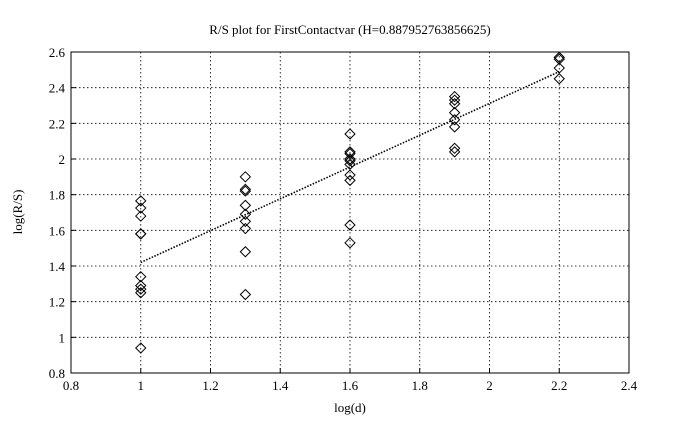 The image size is (686, 430). Describe the element at coordinates (62, 159) in the screenshot. I see `y-tick-label: 2` at that location.